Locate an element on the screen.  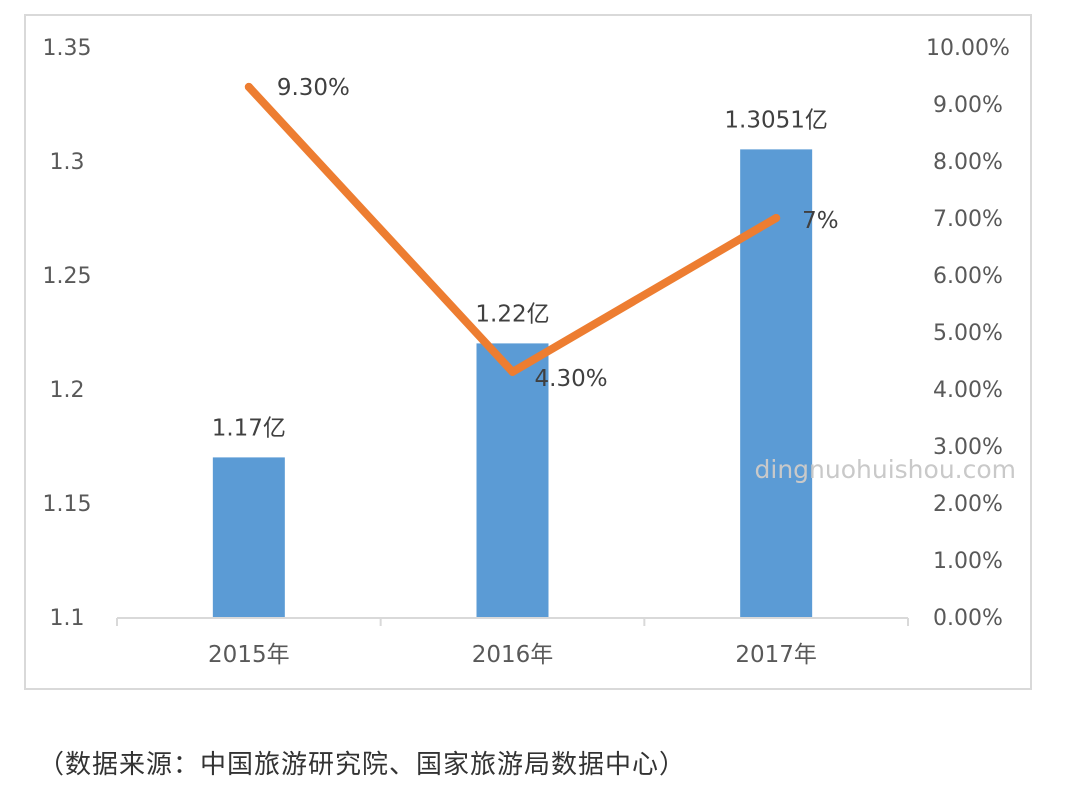
right-axis-tick-label: 1.00% is located at coordinates (968, 561).